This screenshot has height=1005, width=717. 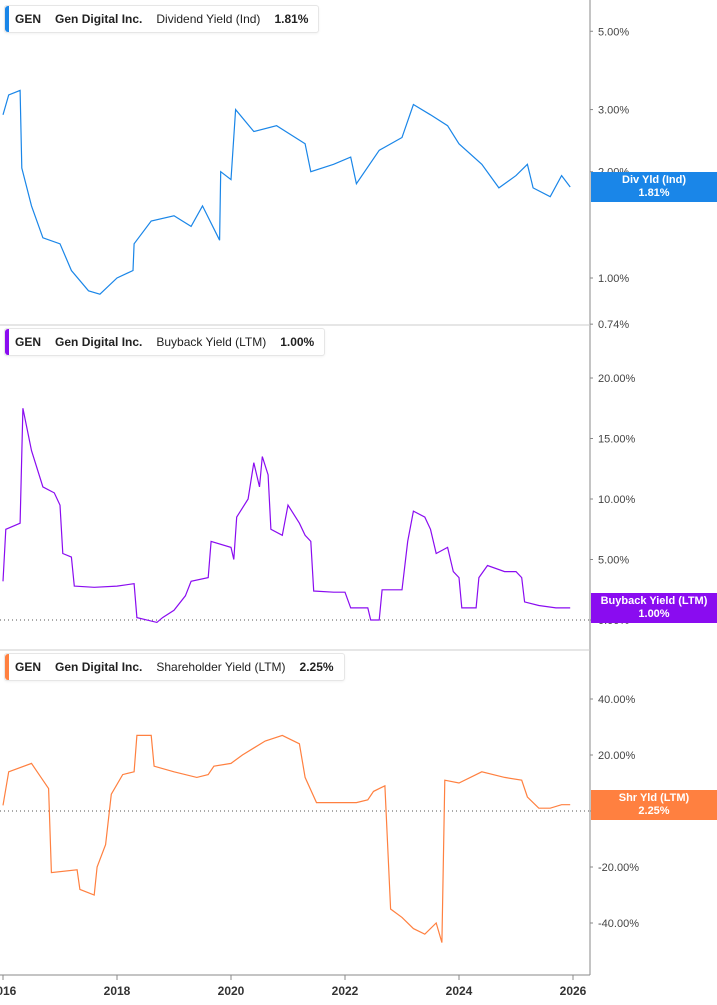 I want to click on x-tick-label: 2024, so click(x=459, y=991).